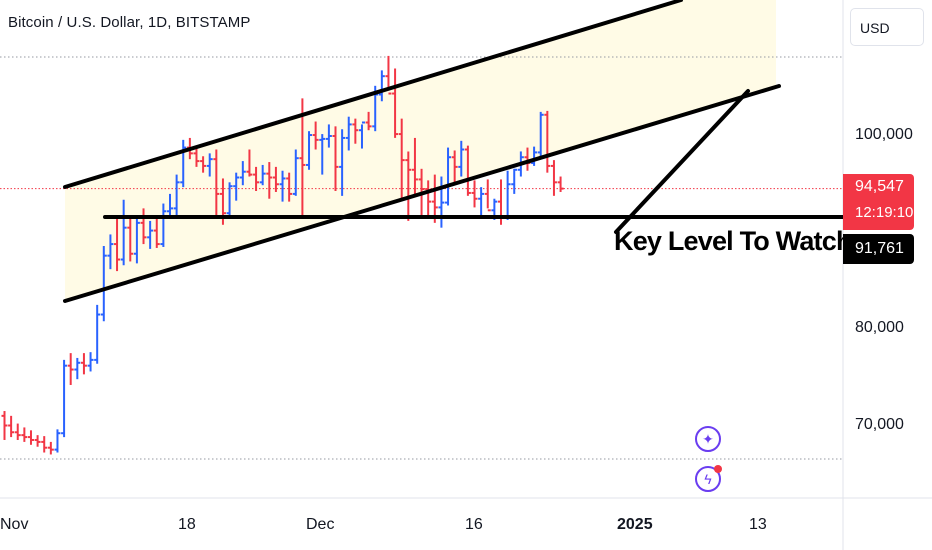  What do you see at coordinates (878, 202) in the screenshot?
I see `last-price-tag: 94,547 12:19:10` at bounding box center [878, 202].